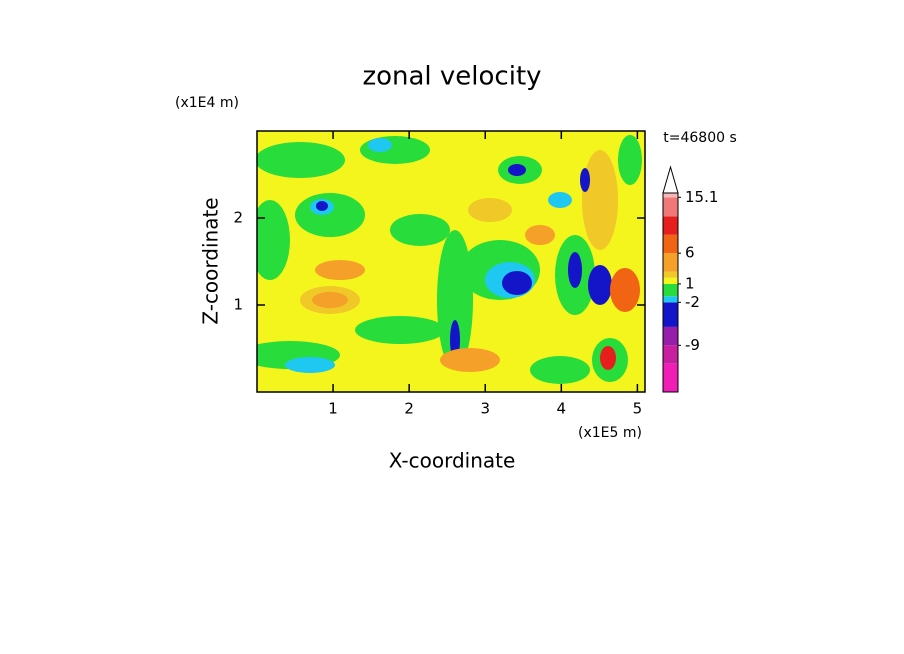 The image size is (904, 654). I want to click on colorbar-tick-label: 15.1, so click(701, 197).